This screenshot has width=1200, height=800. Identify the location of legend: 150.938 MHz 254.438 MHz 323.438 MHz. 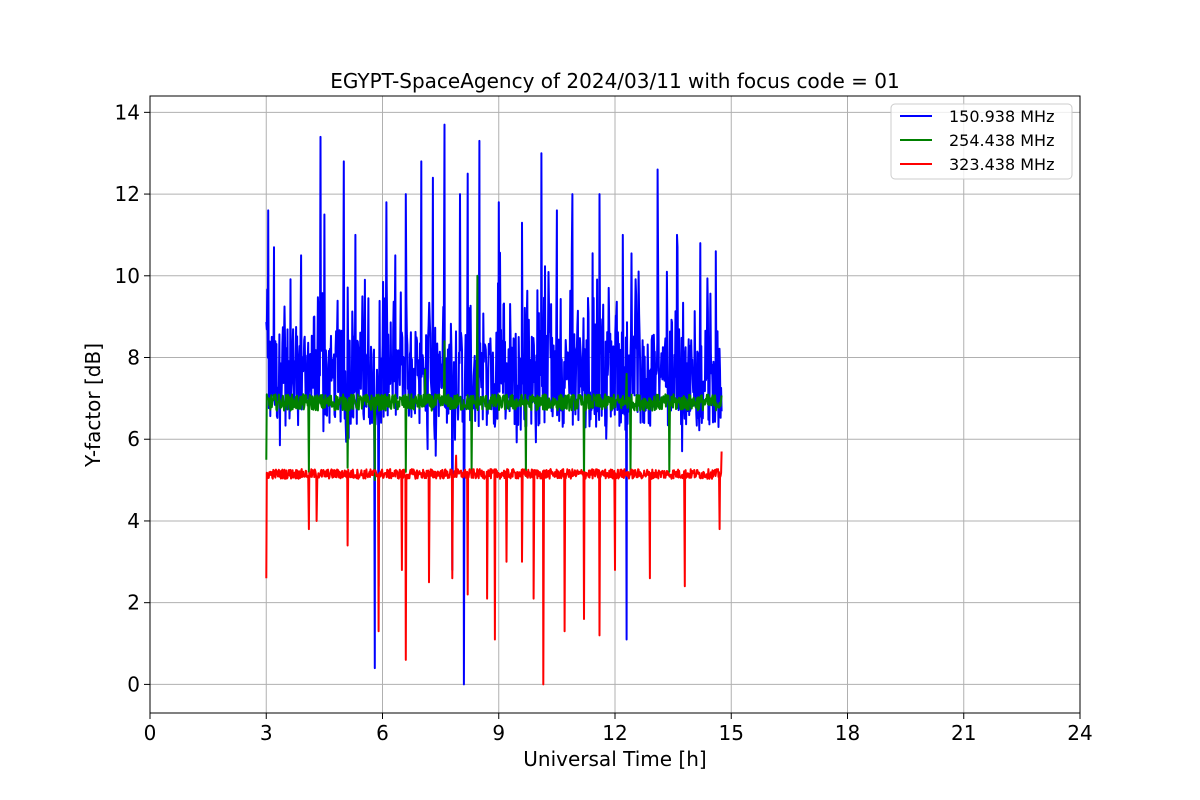
(981, 141).